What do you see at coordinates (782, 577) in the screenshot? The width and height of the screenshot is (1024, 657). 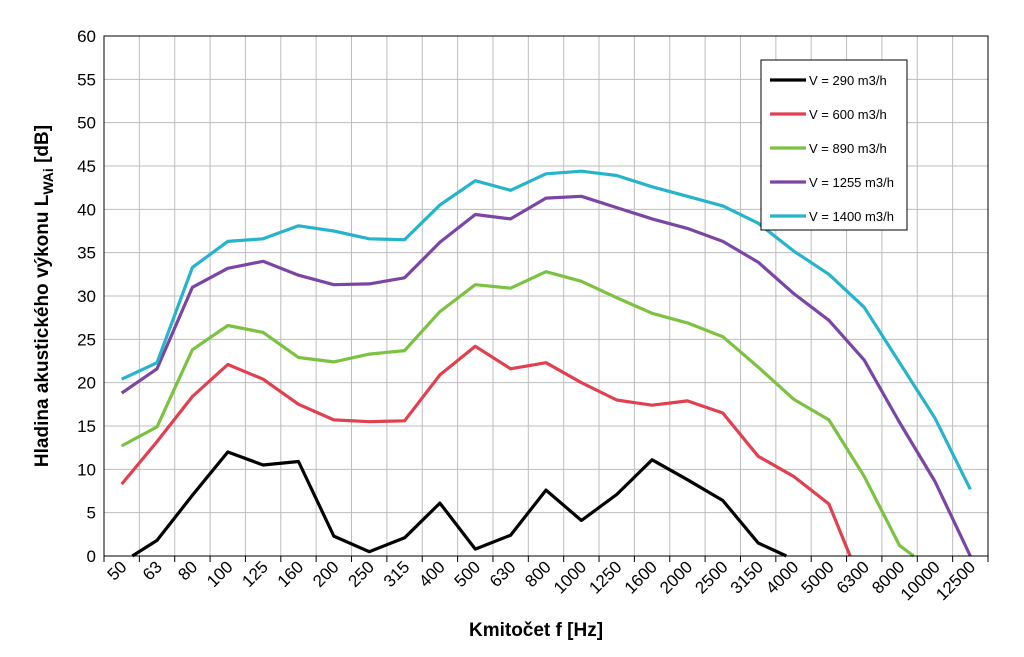 I see `x-tick-label: 4000` at bounding box center [782, 577].